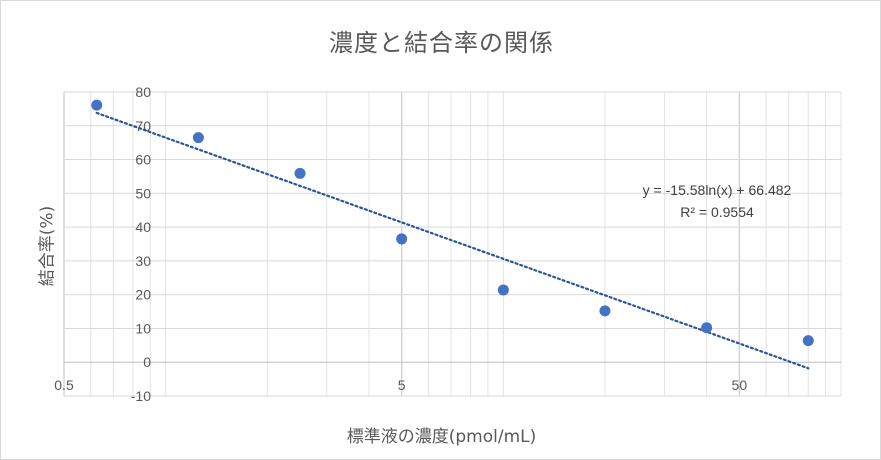 The height and width of the screenshot is (460, 881). Describe the element at coordinates (147, 362) in the screenshot. I see `y-tick-label: 0` at that location.